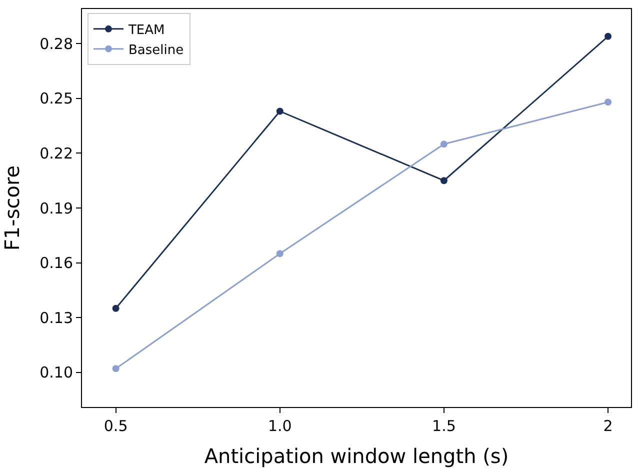 The width and height of the screenshot is (636, 468). I want to click on y-tick-label: 0.25, so click(56, 99).